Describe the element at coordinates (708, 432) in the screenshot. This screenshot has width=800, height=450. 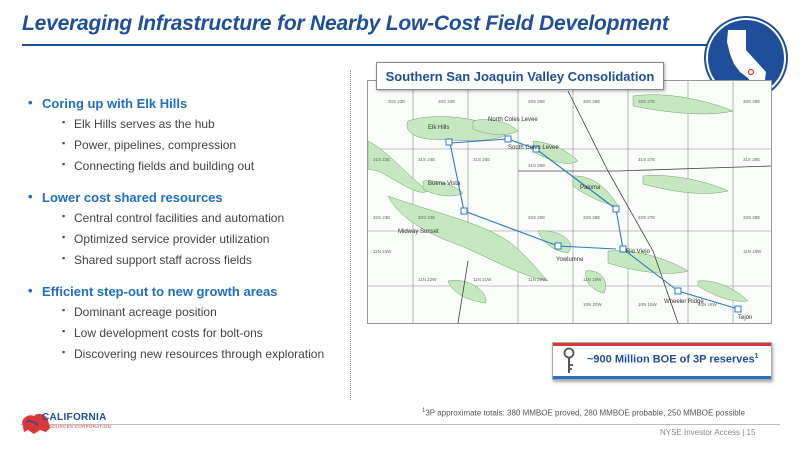
I see `footer-page-info: NYSE Investor Access | 15` at that location.